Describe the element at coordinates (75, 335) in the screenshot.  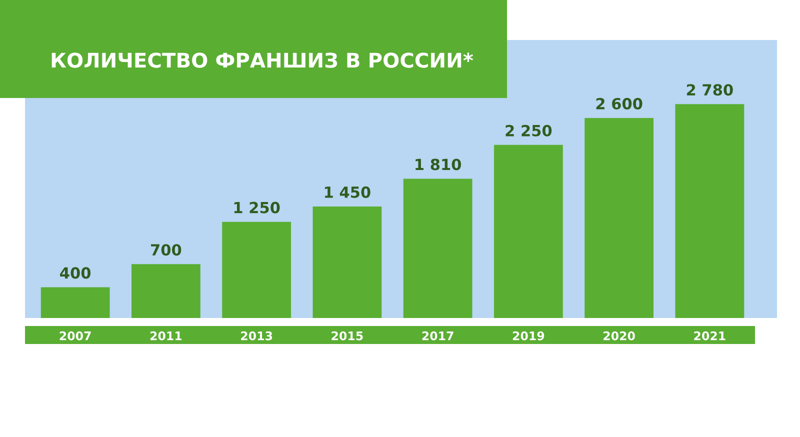
I see `x-tick-label: 2007` at that location.